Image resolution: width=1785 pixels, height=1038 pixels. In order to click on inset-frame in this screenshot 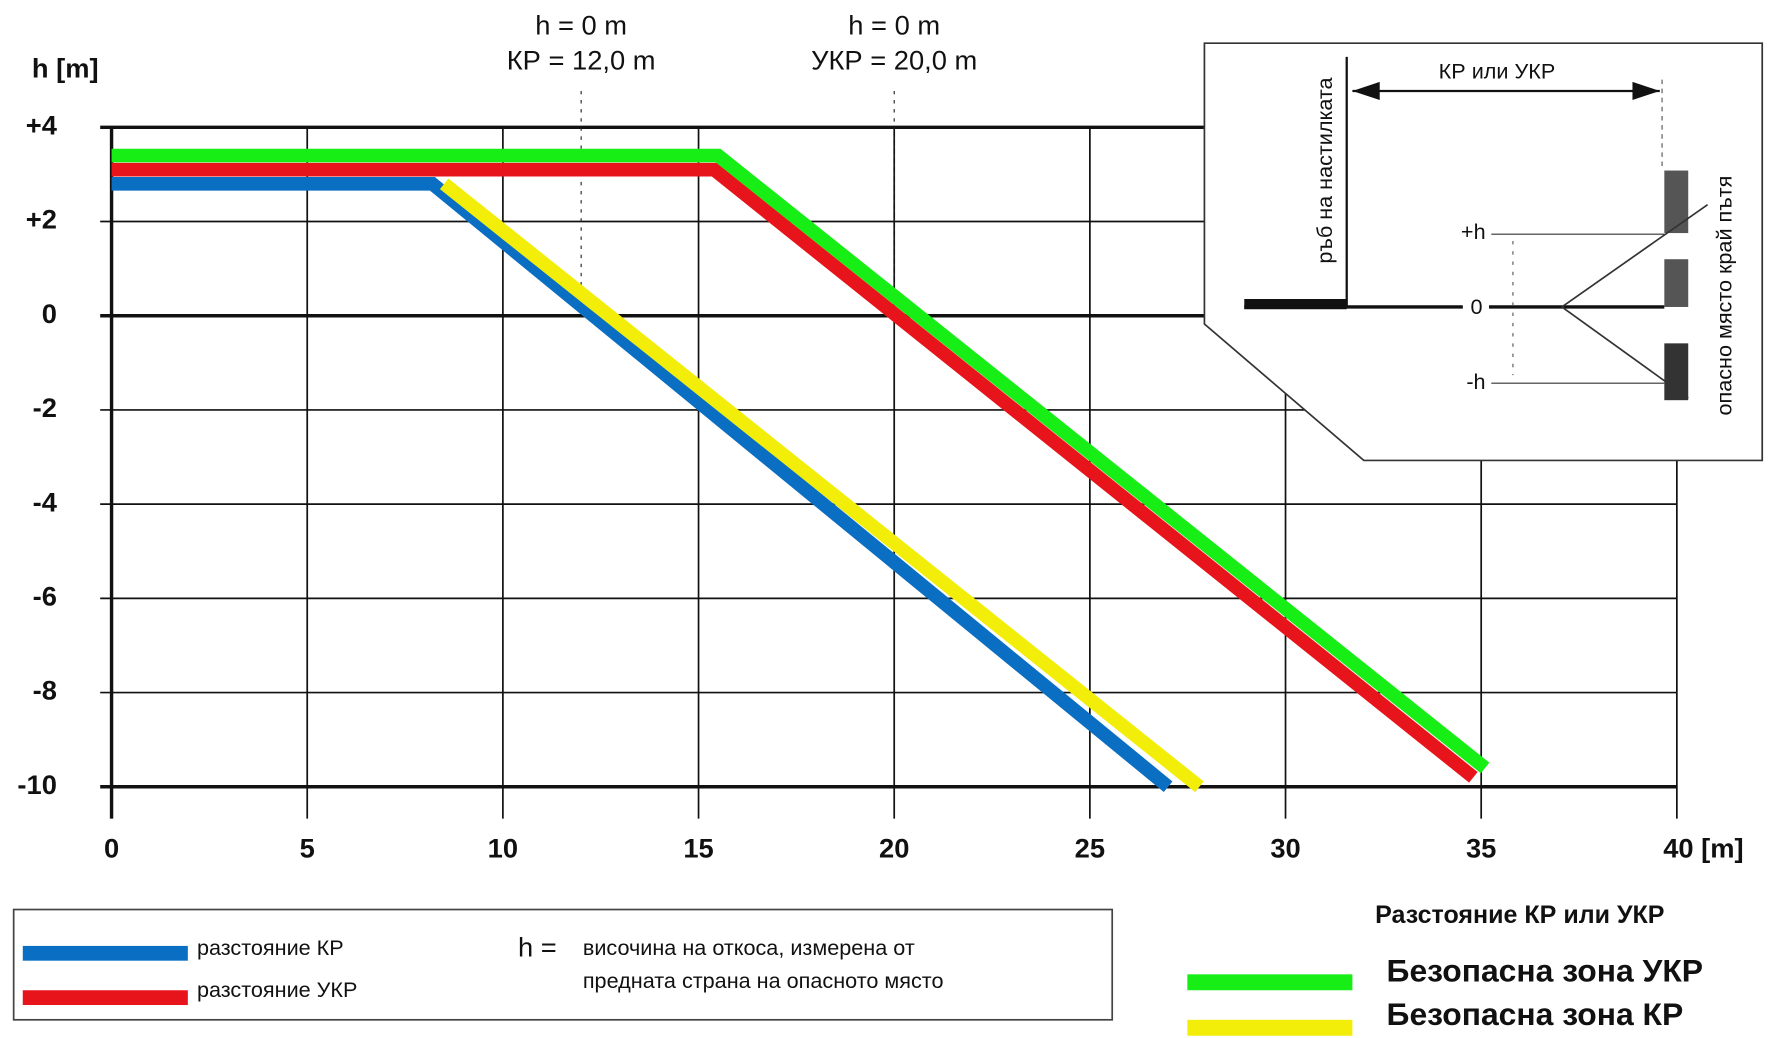, I will do `click(1483, 252)`.